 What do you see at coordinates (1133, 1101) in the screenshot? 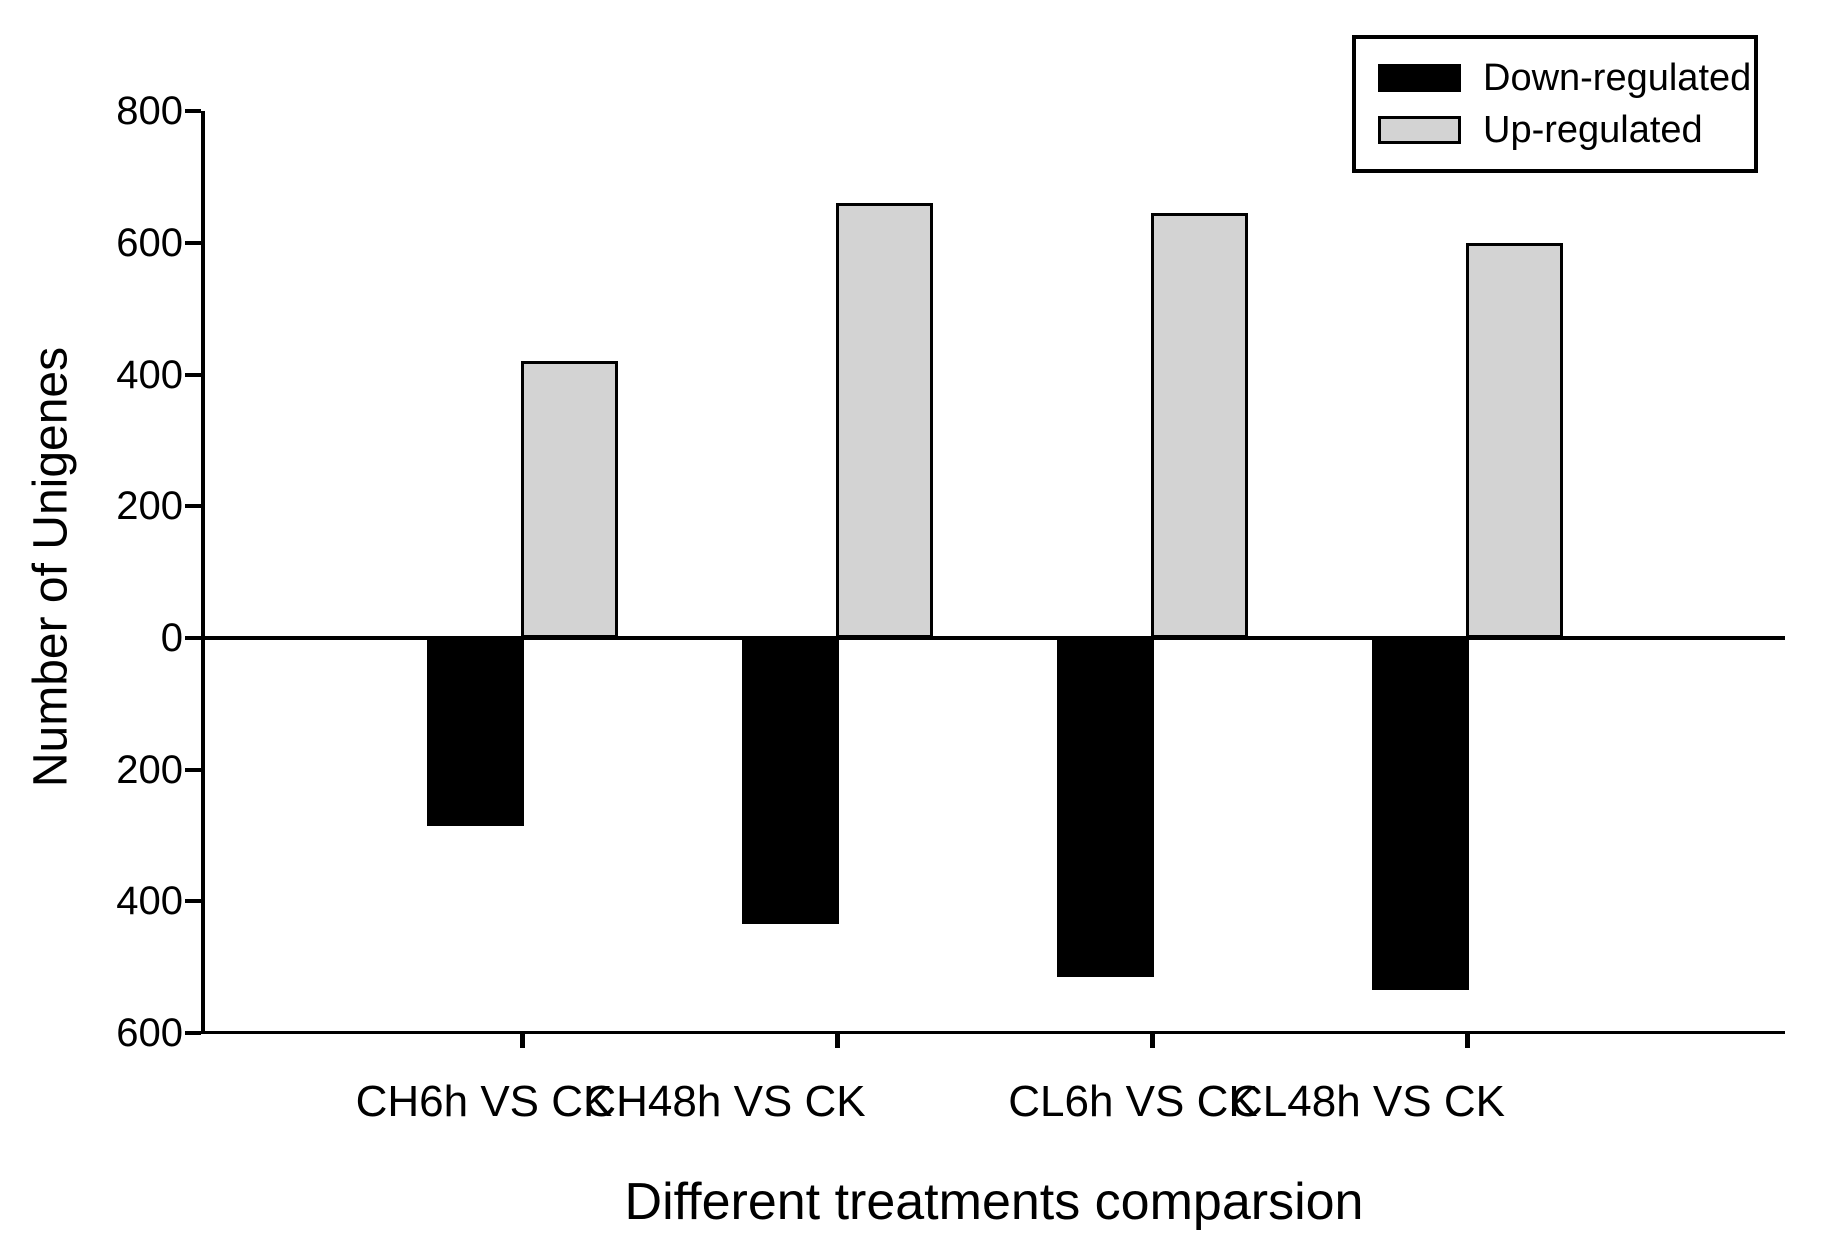
I see `category-label-3: CL6h VS CK` at bounding box center [1133, 1101].